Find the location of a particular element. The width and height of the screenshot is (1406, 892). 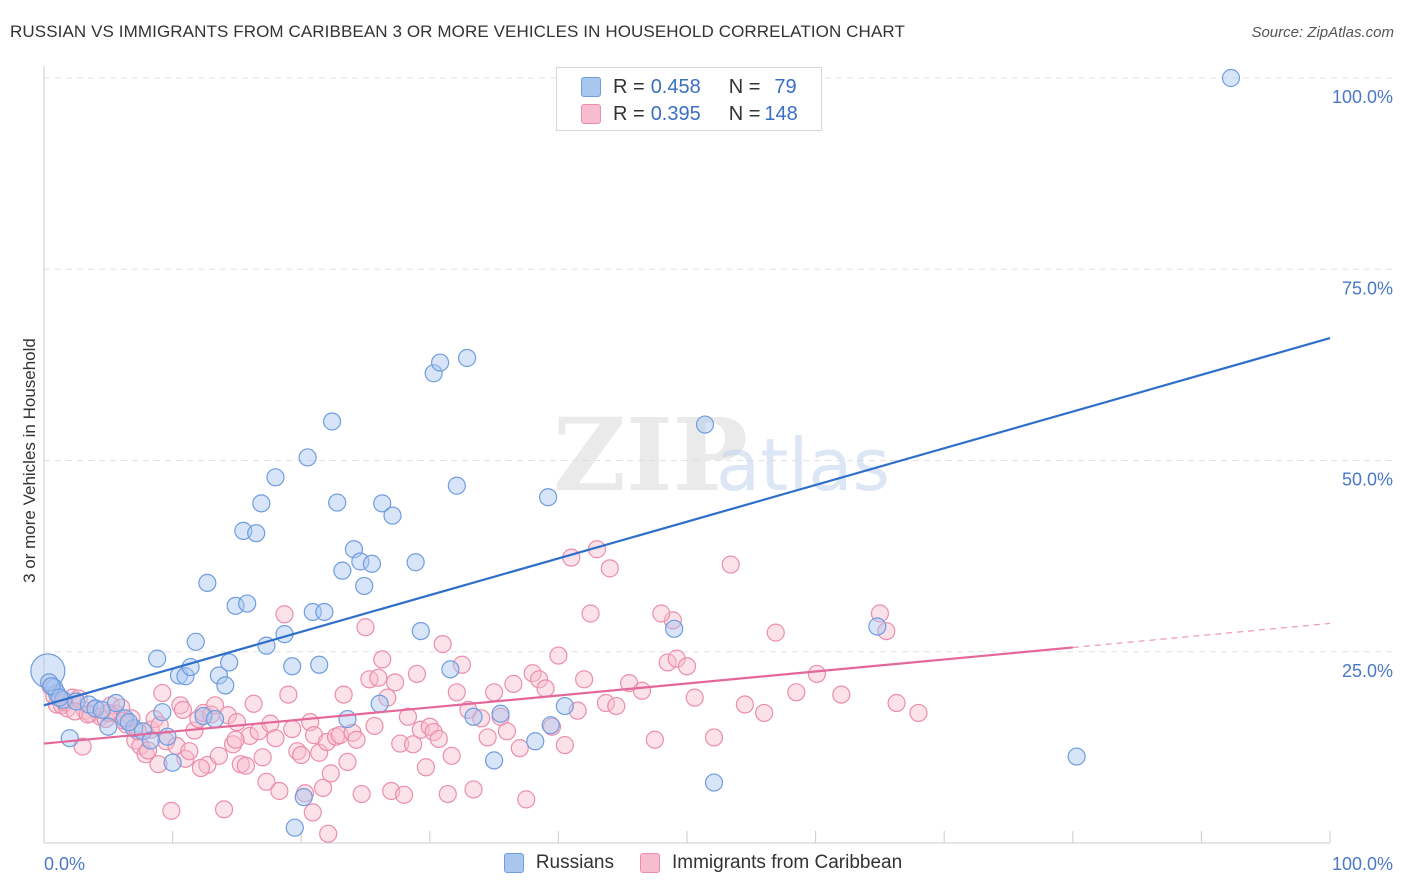

source-label: Source: ZipAtlas.com is located at coordinates (1322, 32).